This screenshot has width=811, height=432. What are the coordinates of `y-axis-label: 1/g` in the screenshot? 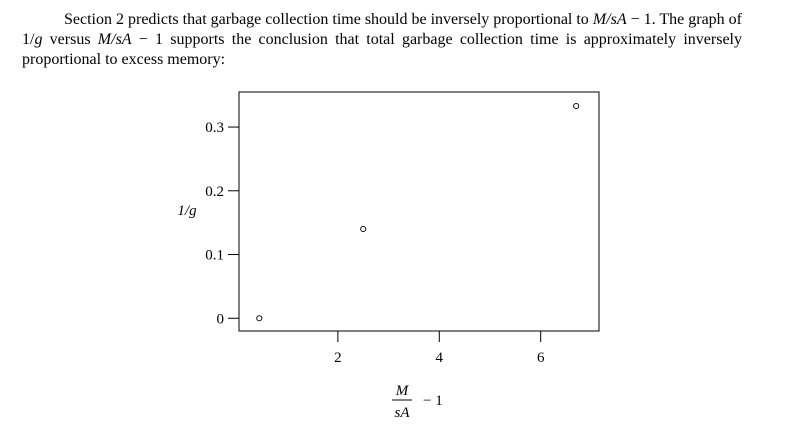 It's located at (187, 211).